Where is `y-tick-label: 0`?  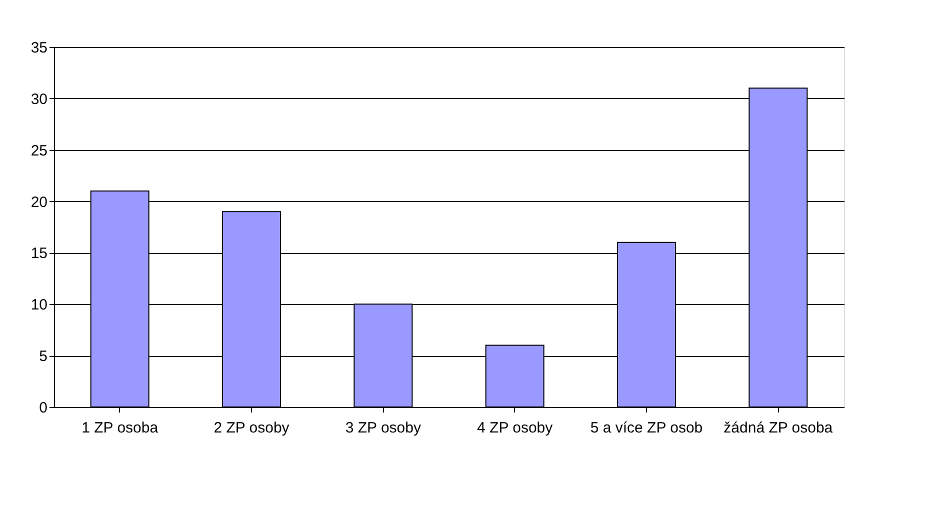
y-tick-label: 0 is located at coordinates (43, 408).